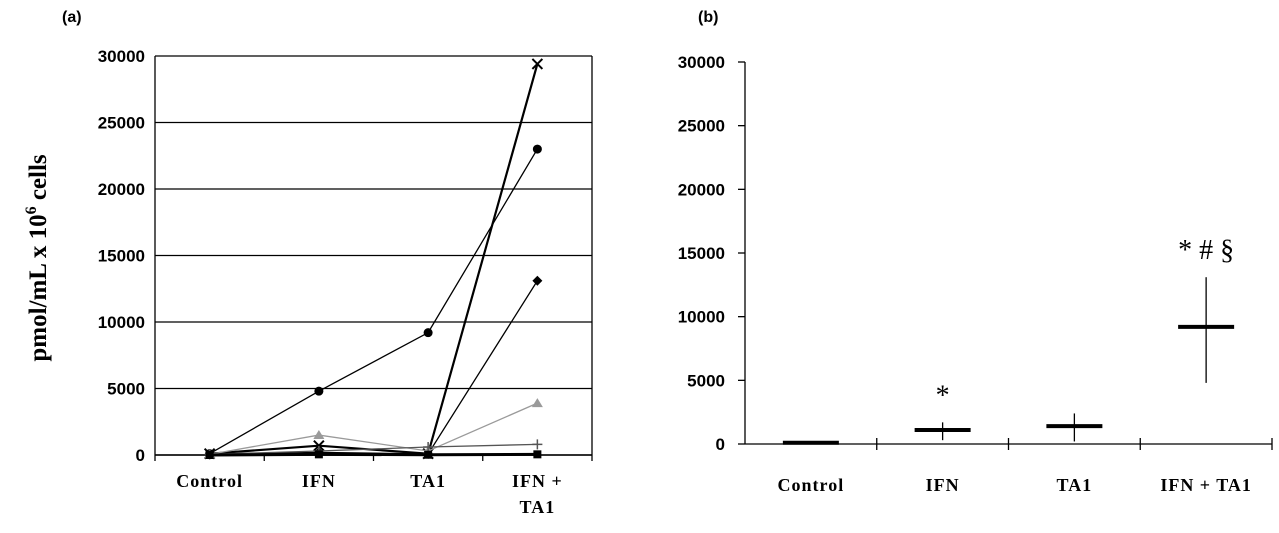  Describe the element at coordinates (537, 280) in the screenshot. I see `panel-a-point-diamond` at that location.